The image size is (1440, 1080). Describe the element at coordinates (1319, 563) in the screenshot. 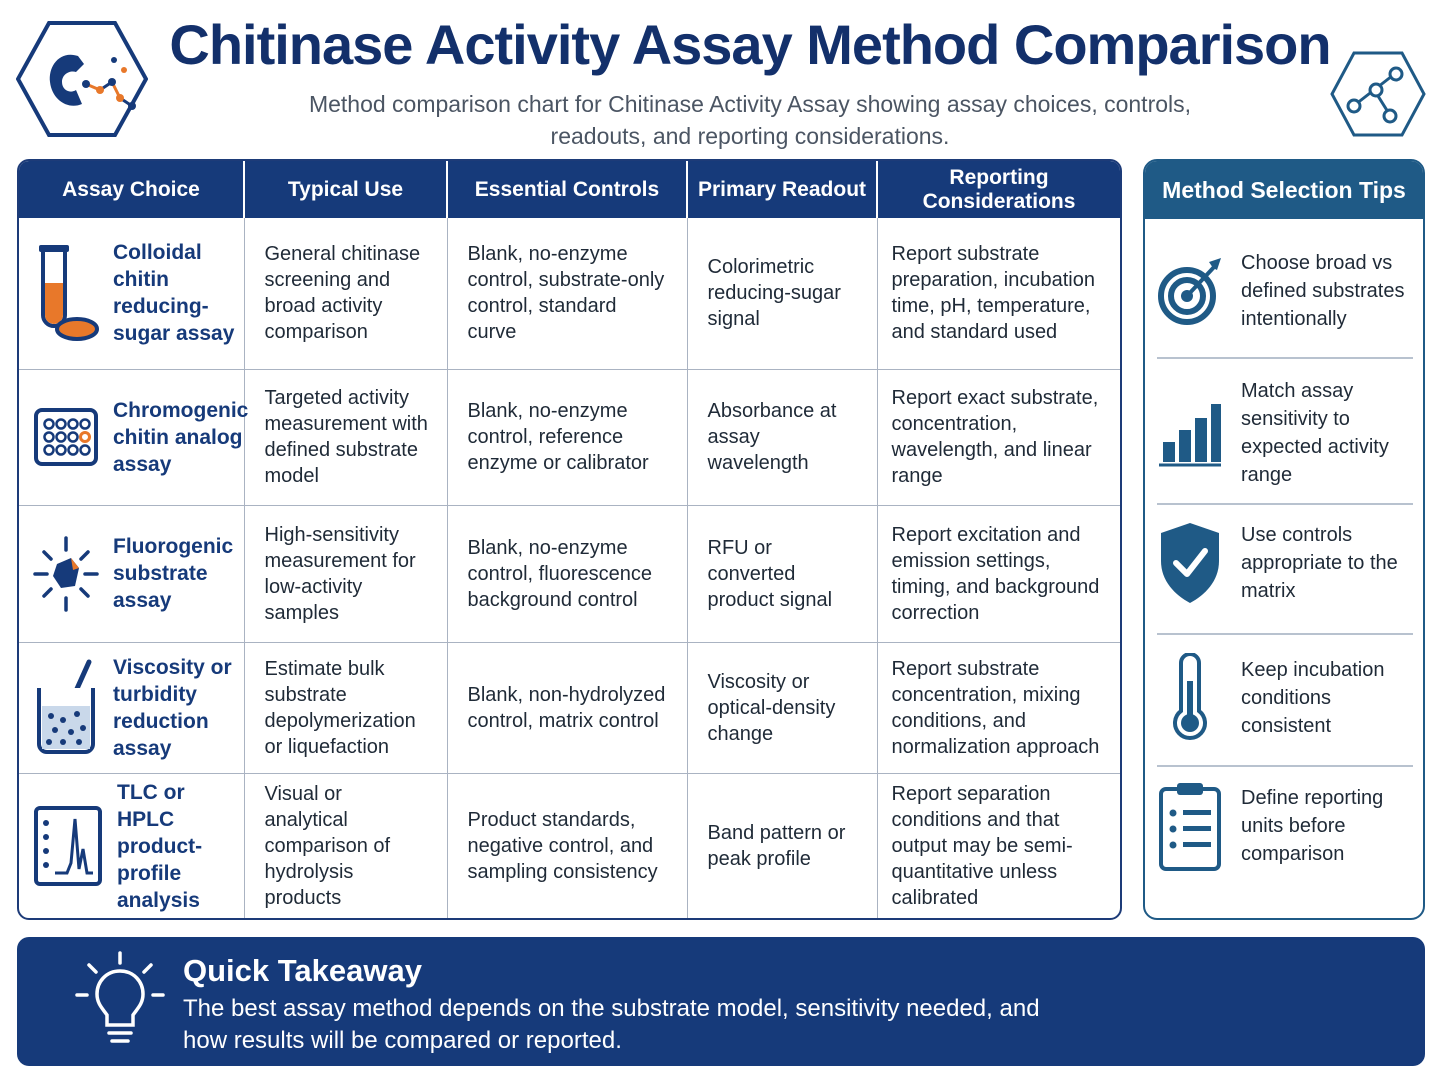

I see `tip-text: Use controls appropriate to the matrix` at that location.